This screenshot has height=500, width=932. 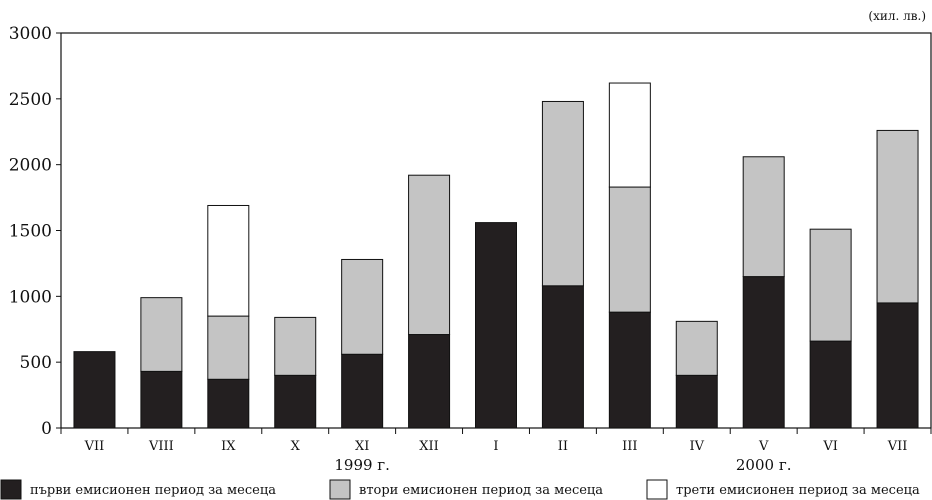 I want to click on x-tick-label: VI, so click(x=830, y=446).